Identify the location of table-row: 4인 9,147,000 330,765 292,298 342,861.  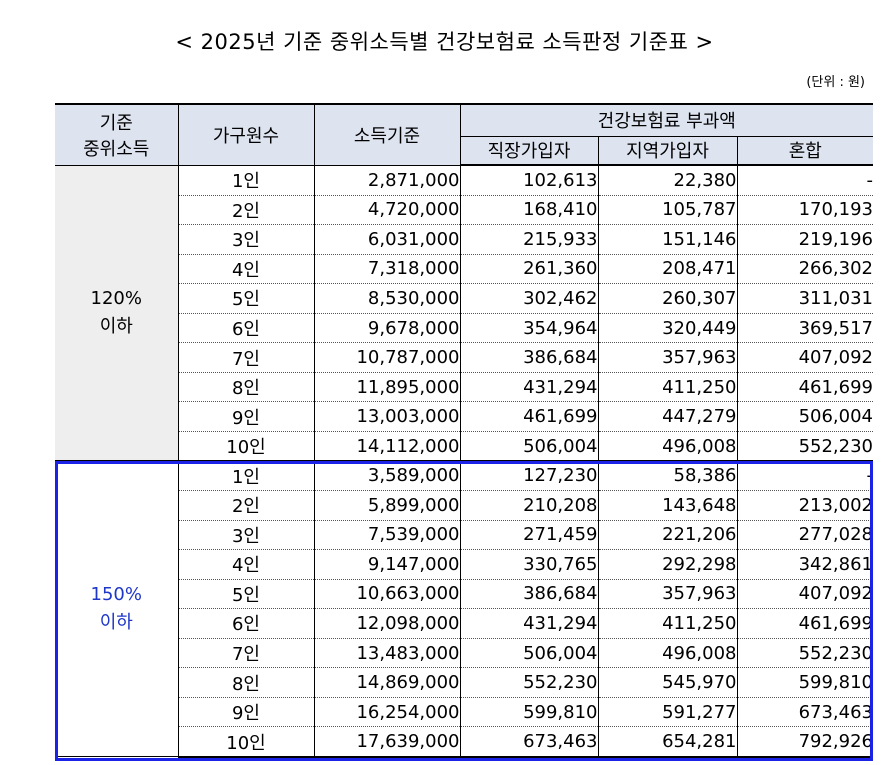
(464, 564).